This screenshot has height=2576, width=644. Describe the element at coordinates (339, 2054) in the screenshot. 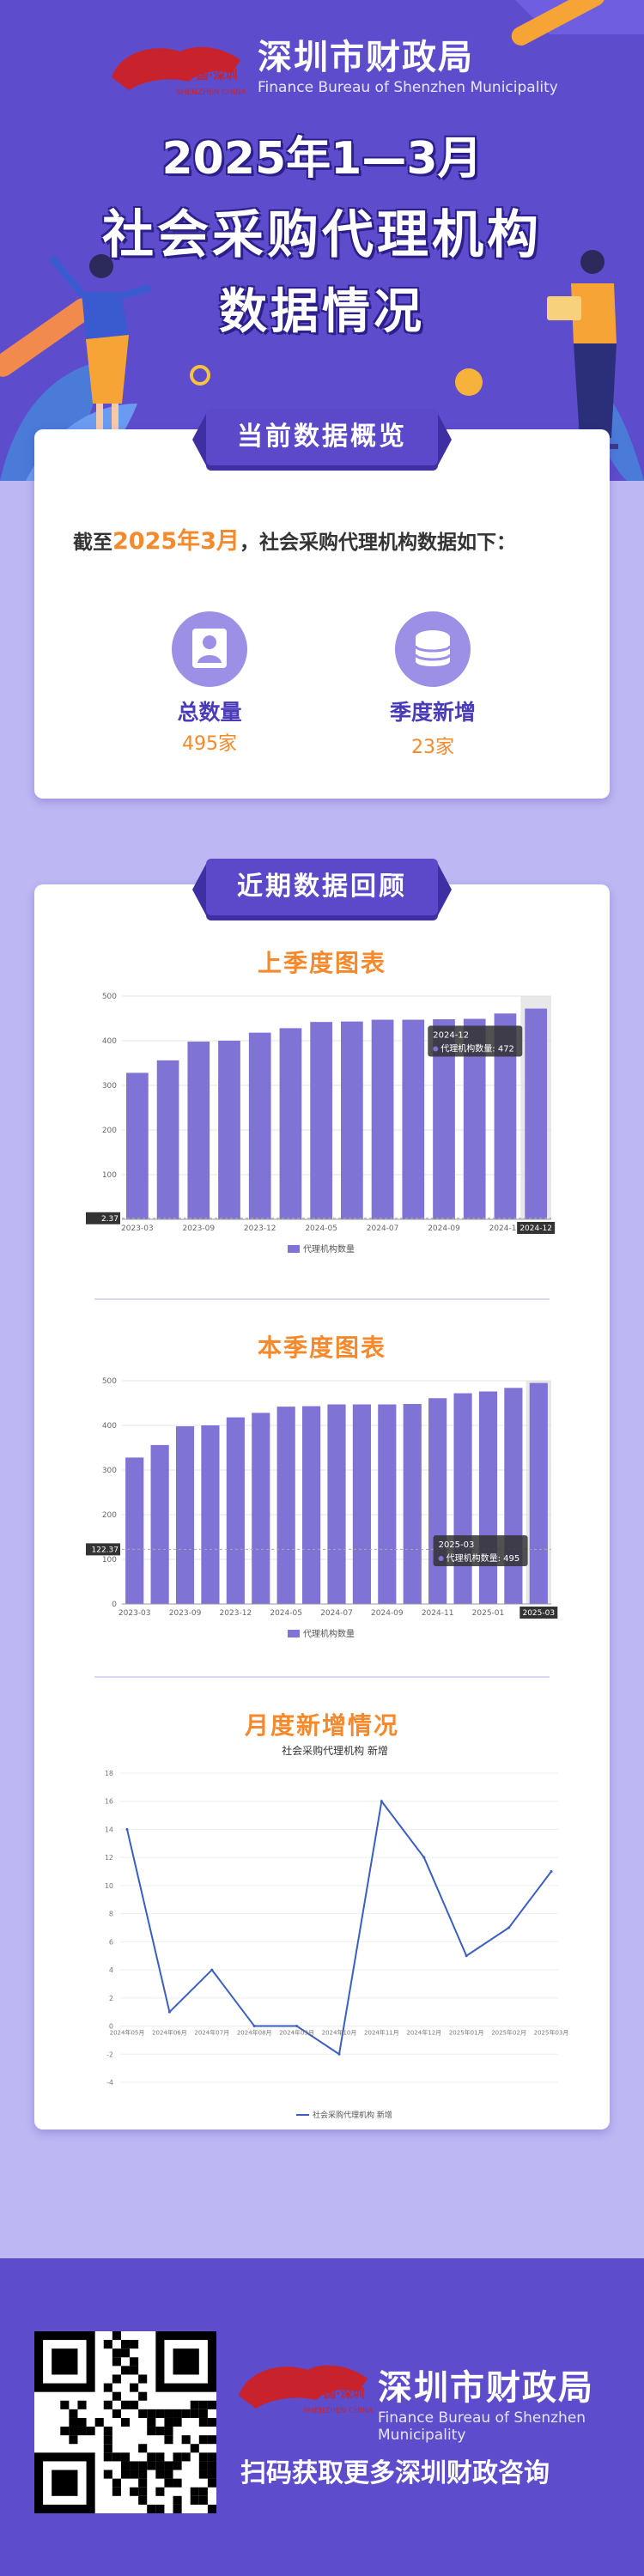

I see `chart3-point-2024年10月` at that location.